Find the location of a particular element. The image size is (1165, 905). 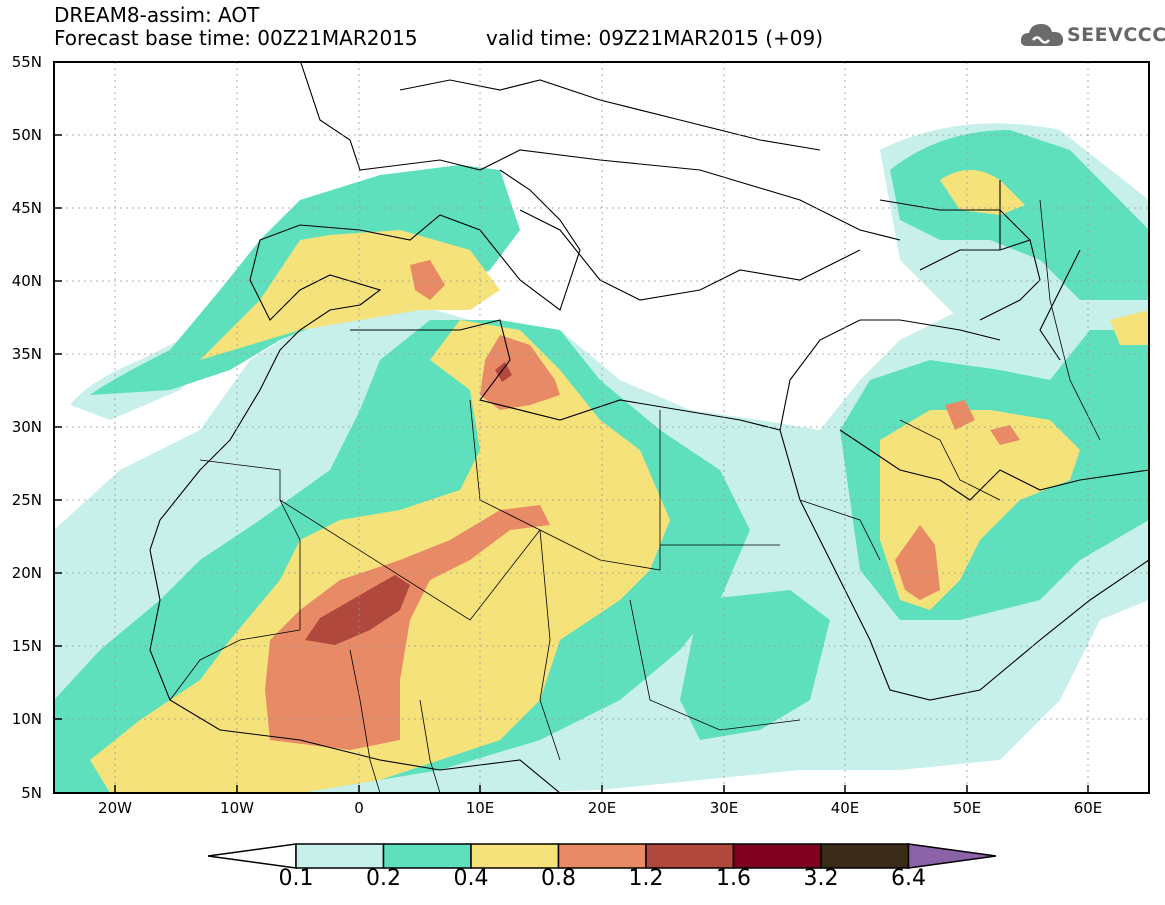

lat-label: 20N is located at coordinates (26, 573).